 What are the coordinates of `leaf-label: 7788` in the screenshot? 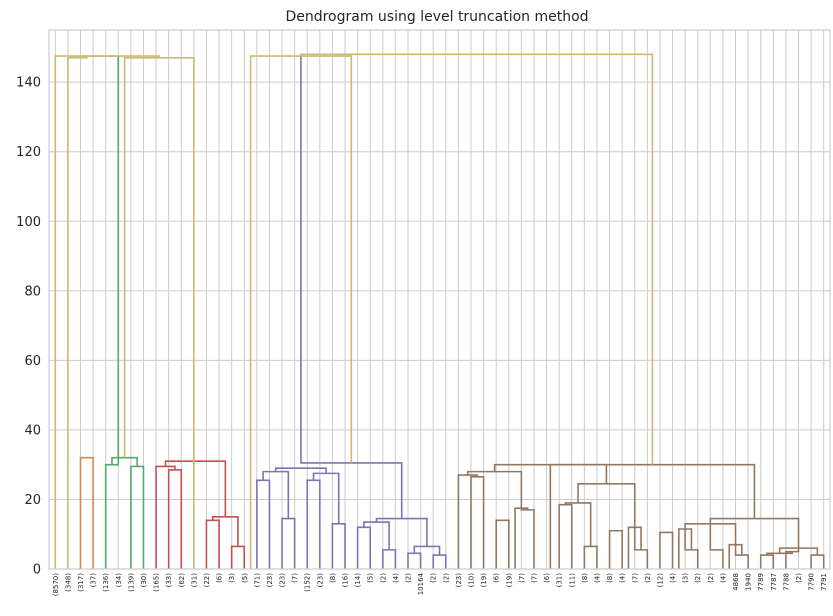 It's located at (786, 582).